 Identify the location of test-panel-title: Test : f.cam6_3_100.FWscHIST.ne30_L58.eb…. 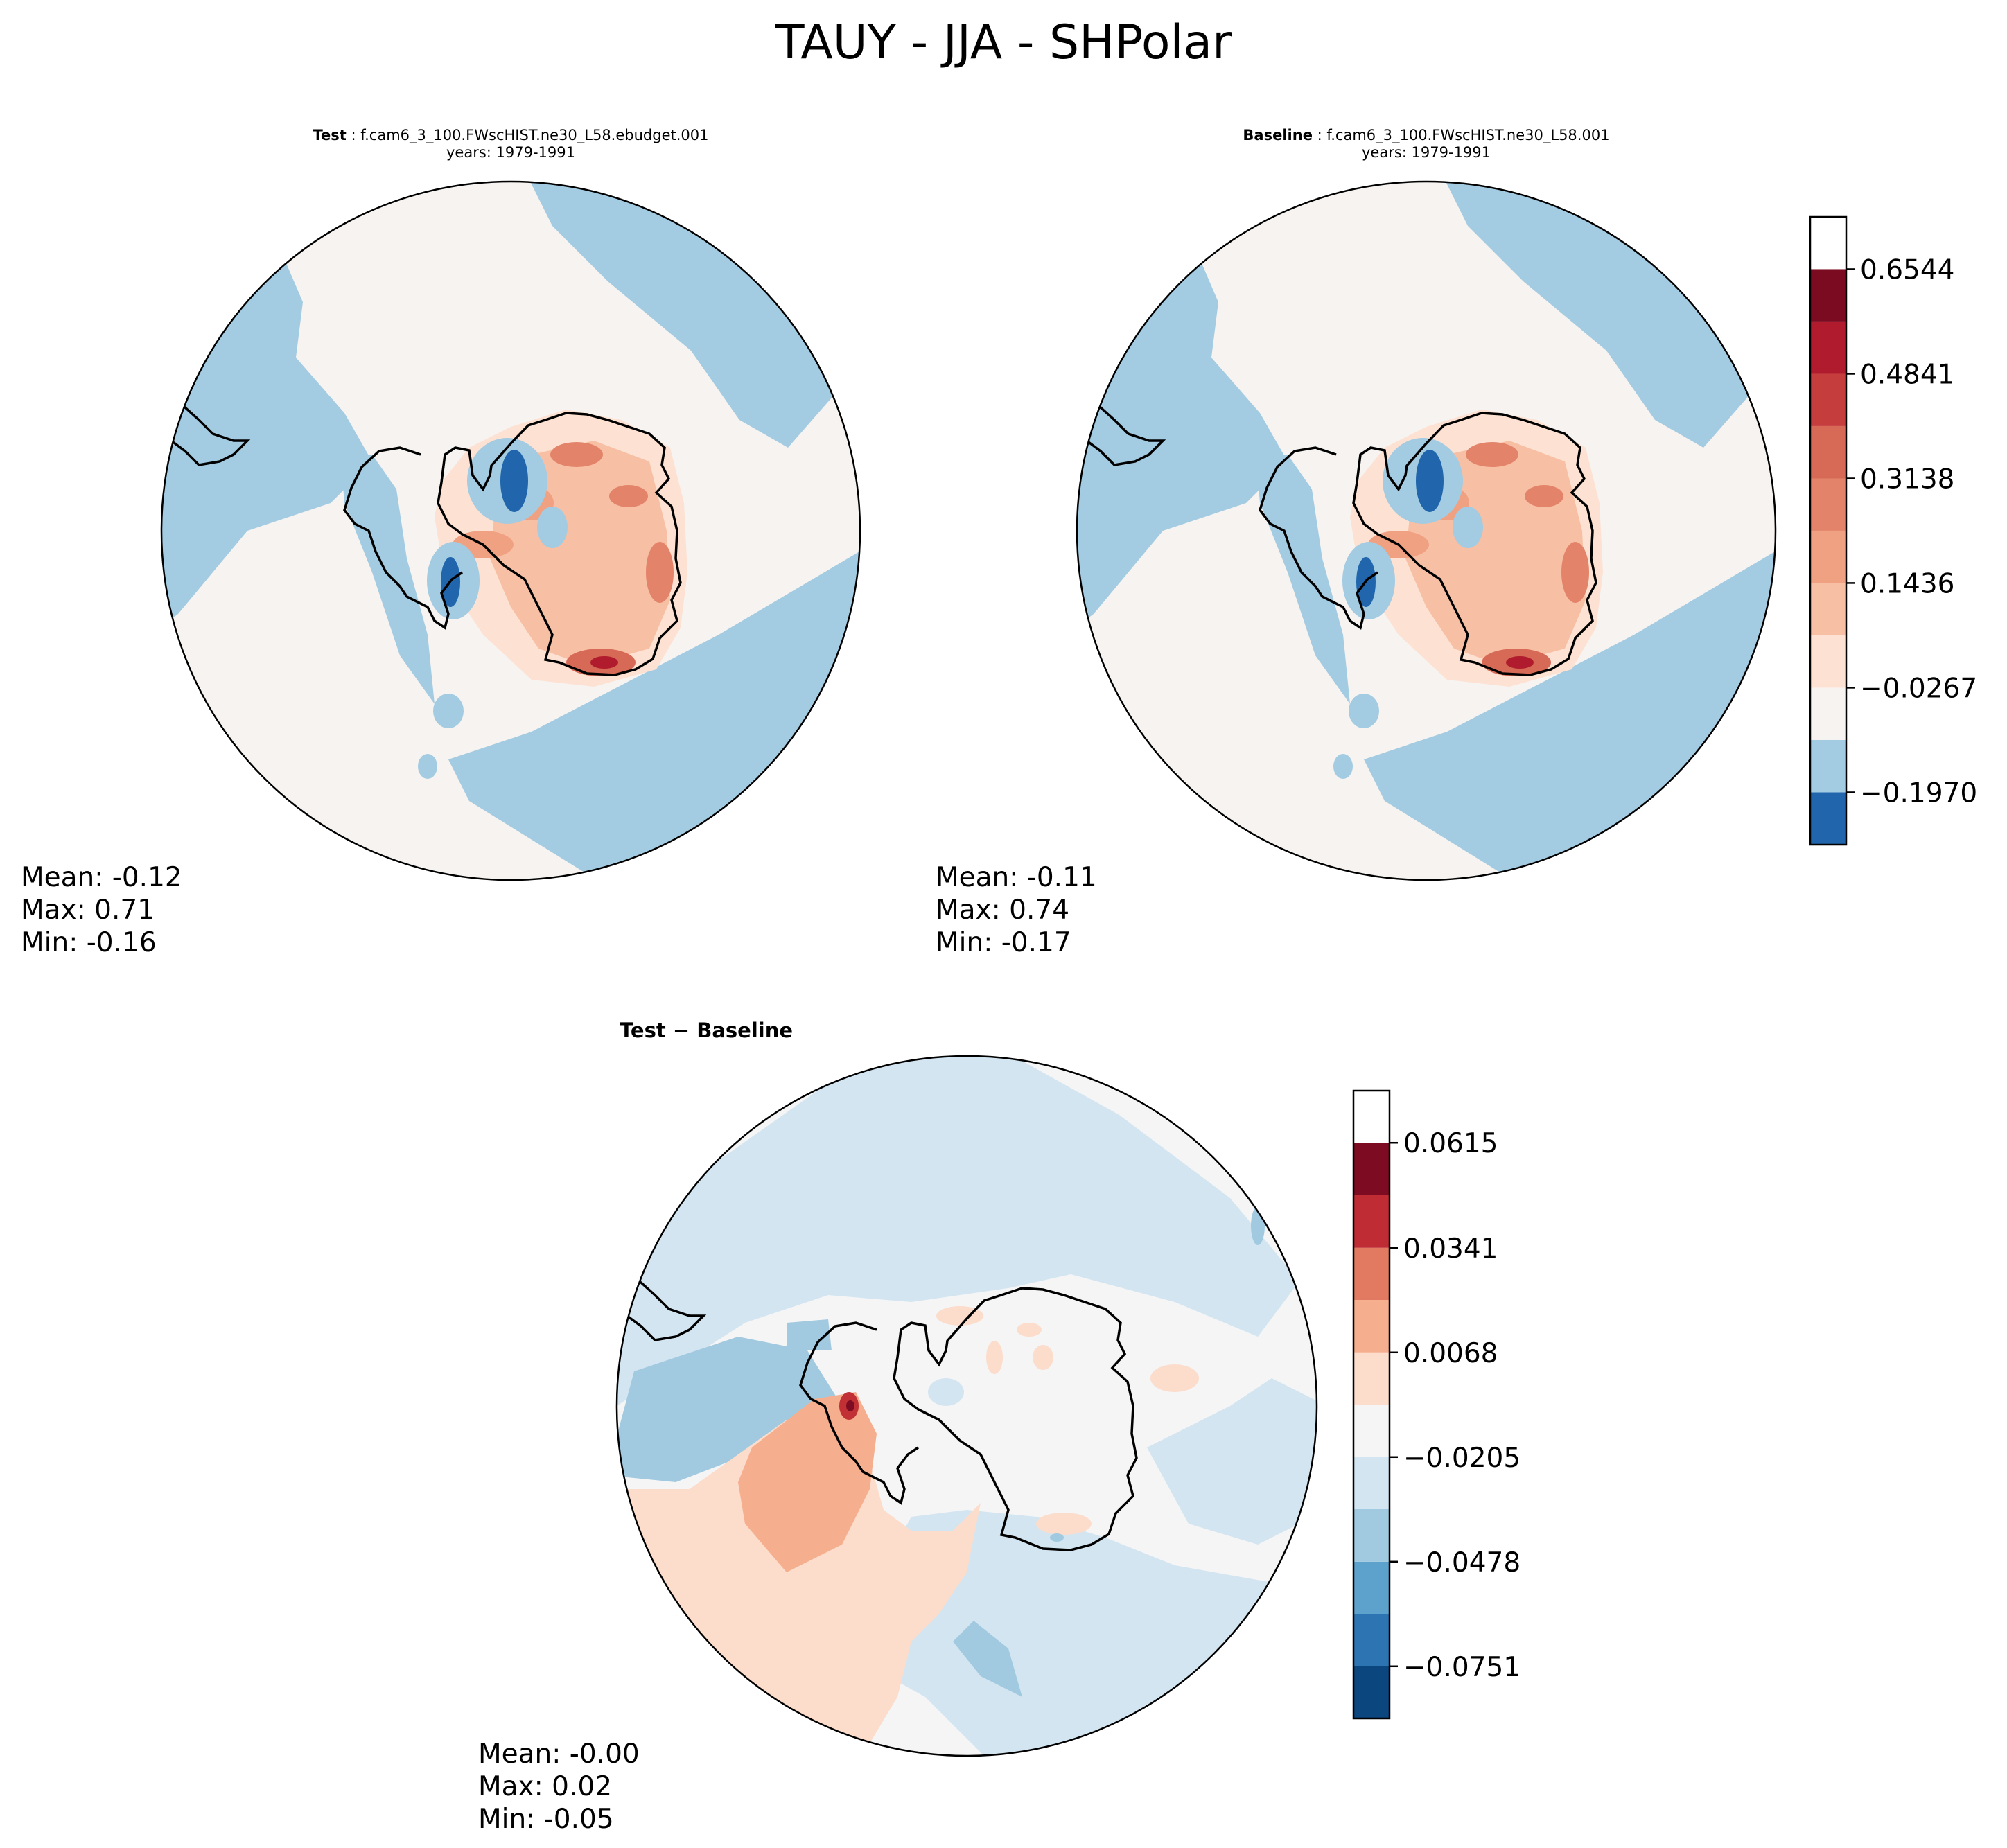
(511, 144).